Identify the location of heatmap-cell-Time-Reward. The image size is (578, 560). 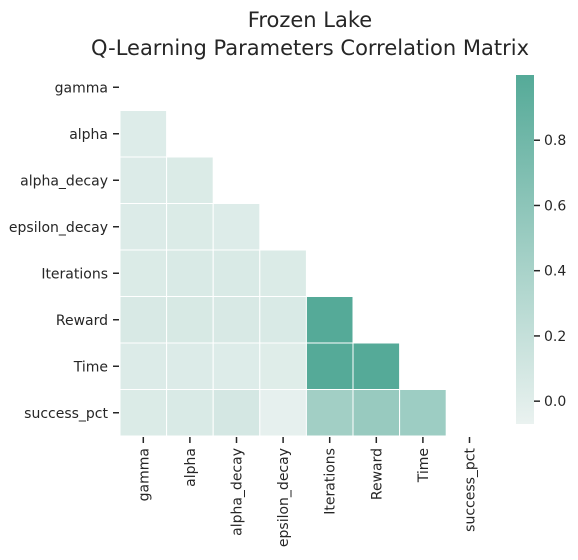
(376, 366).